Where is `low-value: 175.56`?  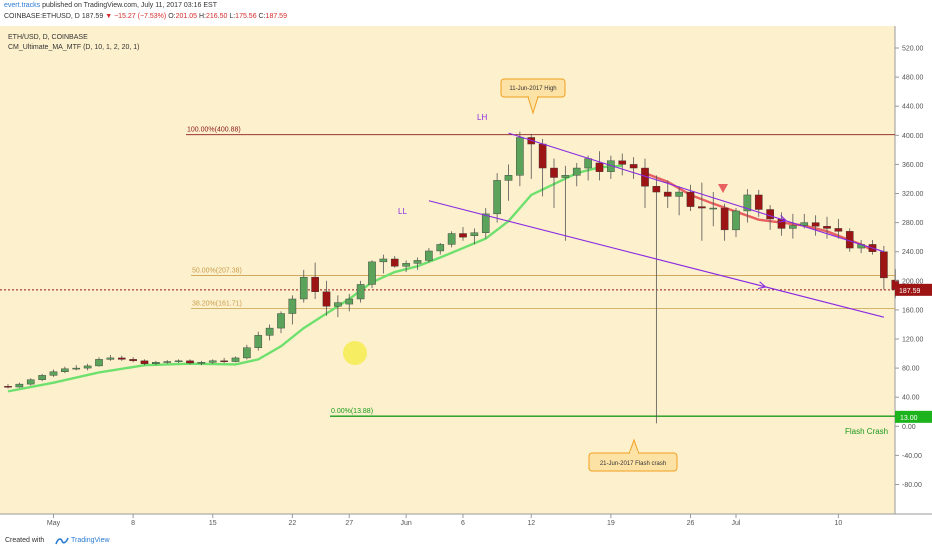
low-value: 175.56 is located at coordinates (246, 16).